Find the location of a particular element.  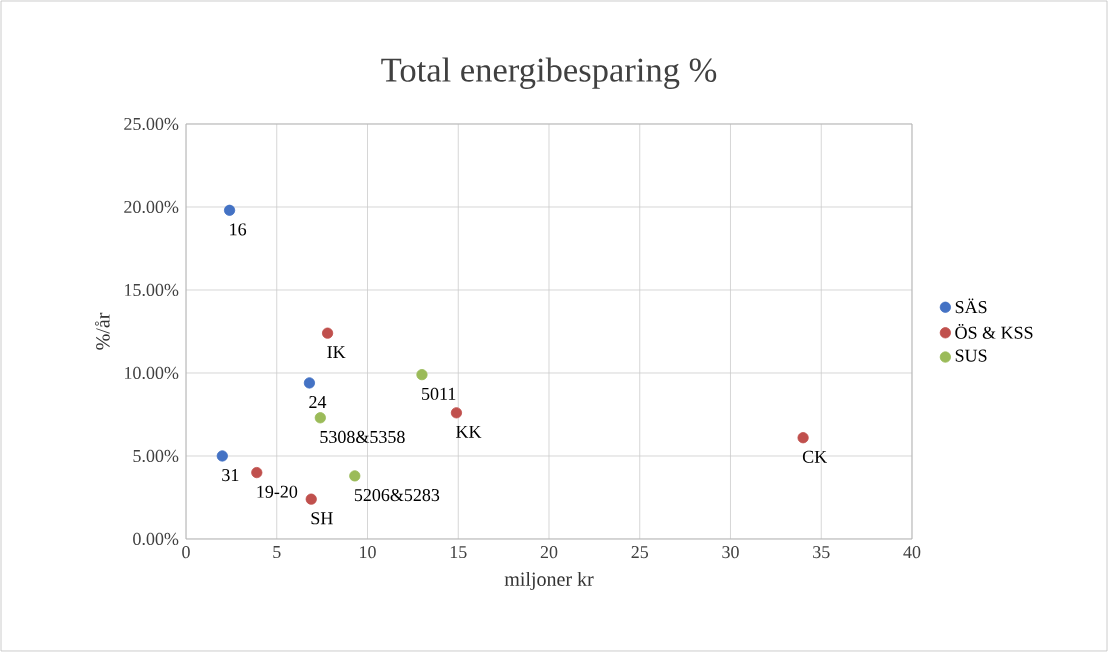

y-tick-label: 0.00% is located at coordinates (156, 539).